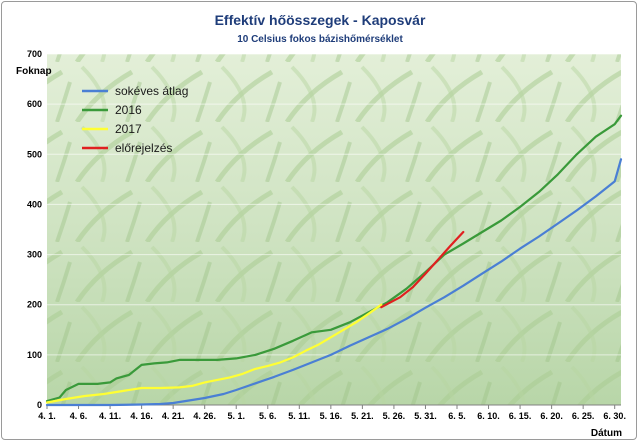  Describe the element at coordinates (34, 255) in the screenshot. I see `y-tick-label: 300` at that location.